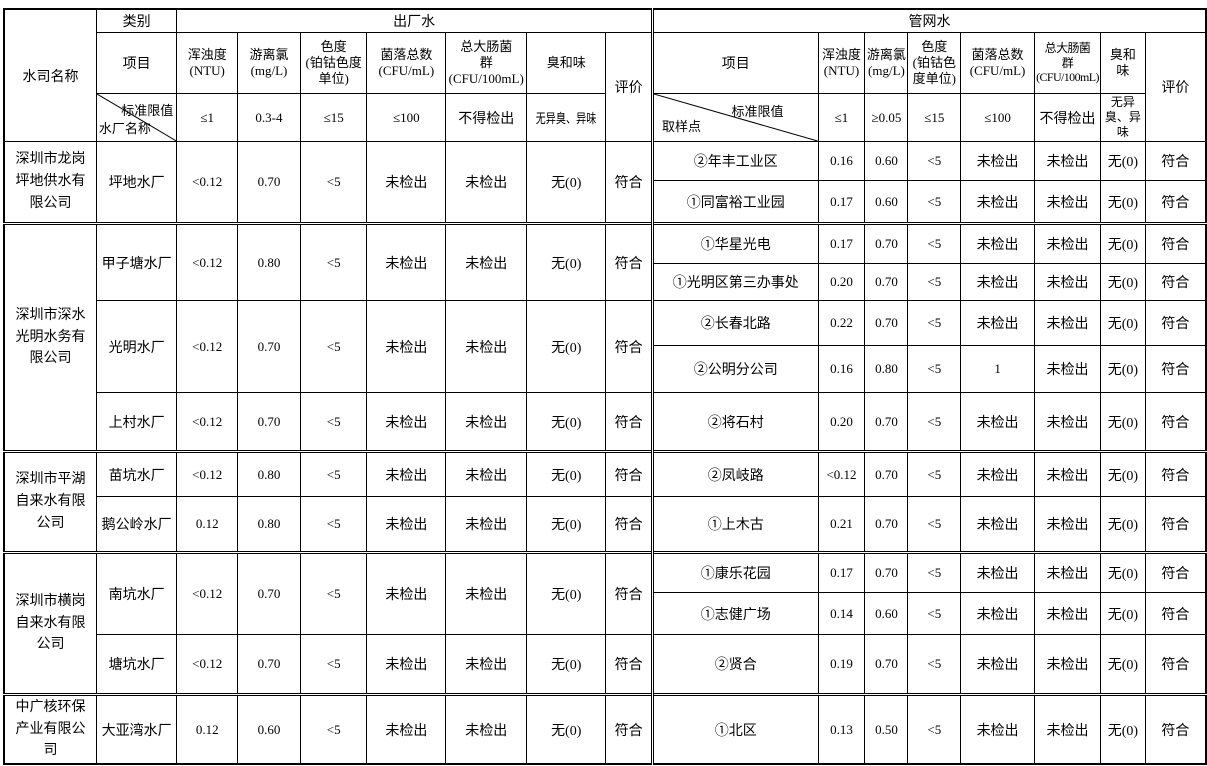 The width and height of the screenshot is (1207, 766). Describe the element at coordinates (734, 572) in the screenshot. I see `point-cell: ①康乐花园` at that location.